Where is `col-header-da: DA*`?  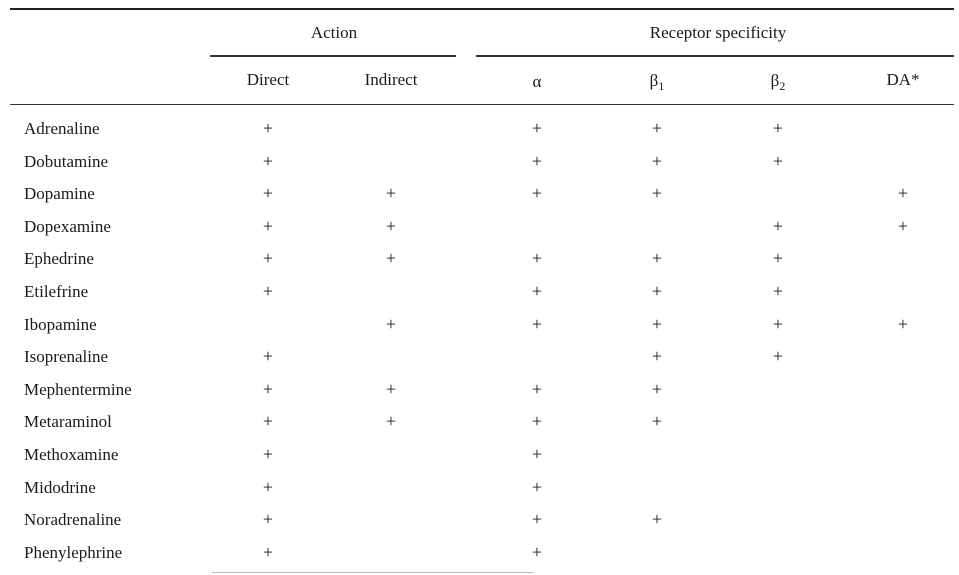 col-header-da: DA* is located at coordinates (903, 79).